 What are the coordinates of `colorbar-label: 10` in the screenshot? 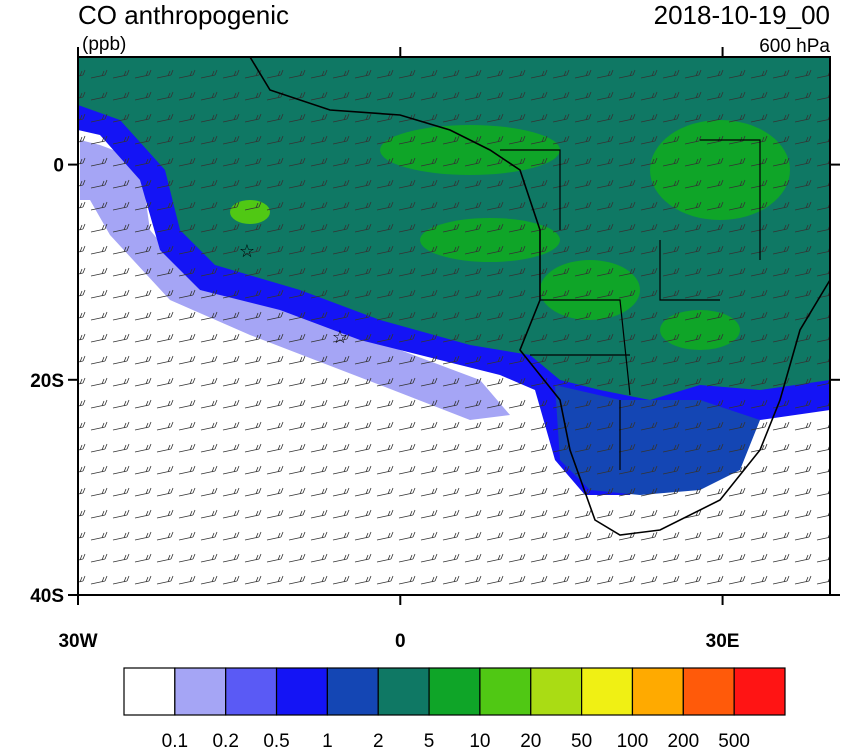 It's located at (479, 740).